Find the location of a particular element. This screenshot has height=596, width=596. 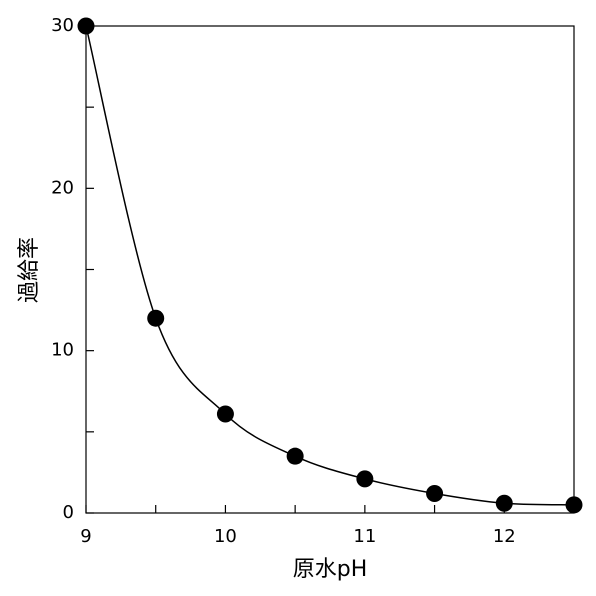

x-tick-label: 9 is located at coordinates (85, 536).